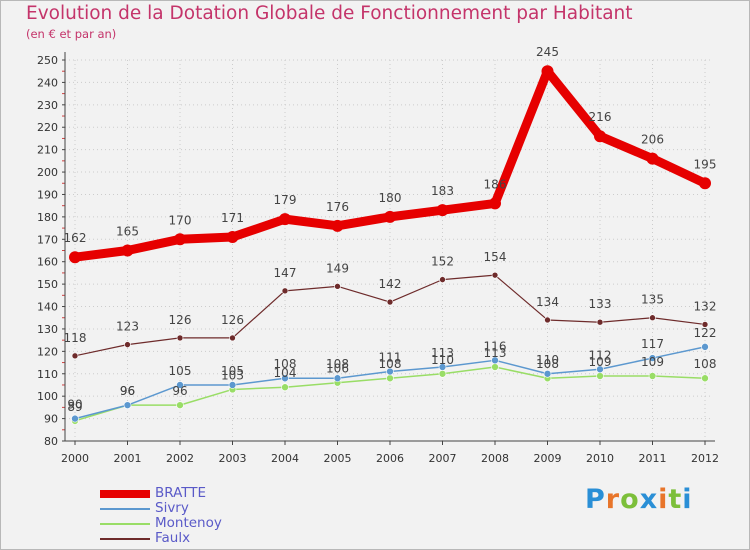 Image resolution: width=750 pixels, height=550 pixels. Describe the element at coordinates (547, 71) in the screenshot. I see `point-bratte-2009` at that location.